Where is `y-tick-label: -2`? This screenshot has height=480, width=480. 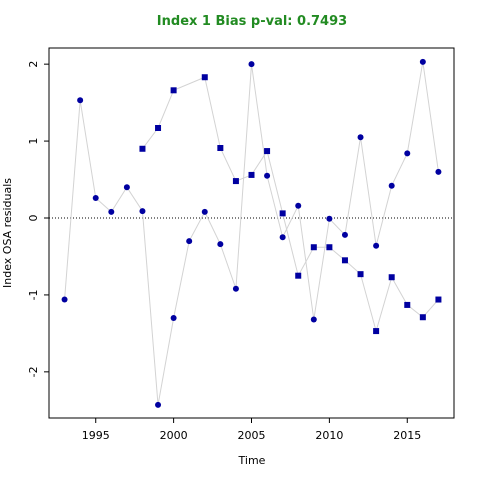 y-tick-label: -2 is located at coordinates (33, 371).